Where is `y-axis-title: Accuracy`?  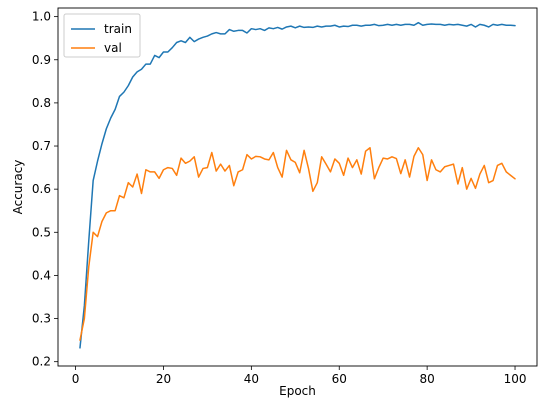 y-axis-title: Accuracy is located at coordinates (18, 187).